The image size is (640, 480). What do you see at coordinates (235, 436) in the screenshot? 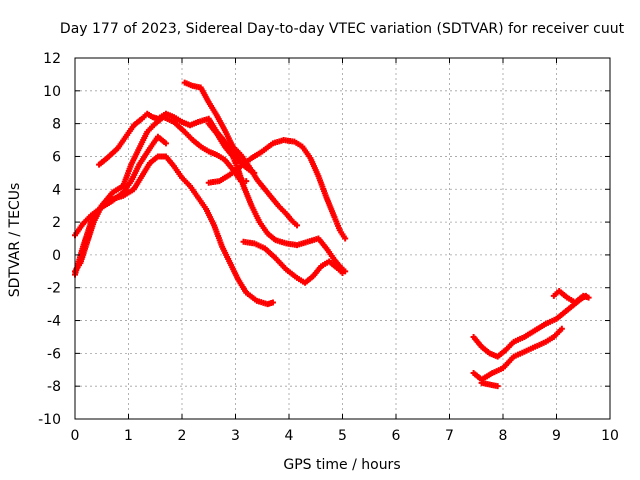
I see `x-tick-label: 3` at bounding box center [235, 436].